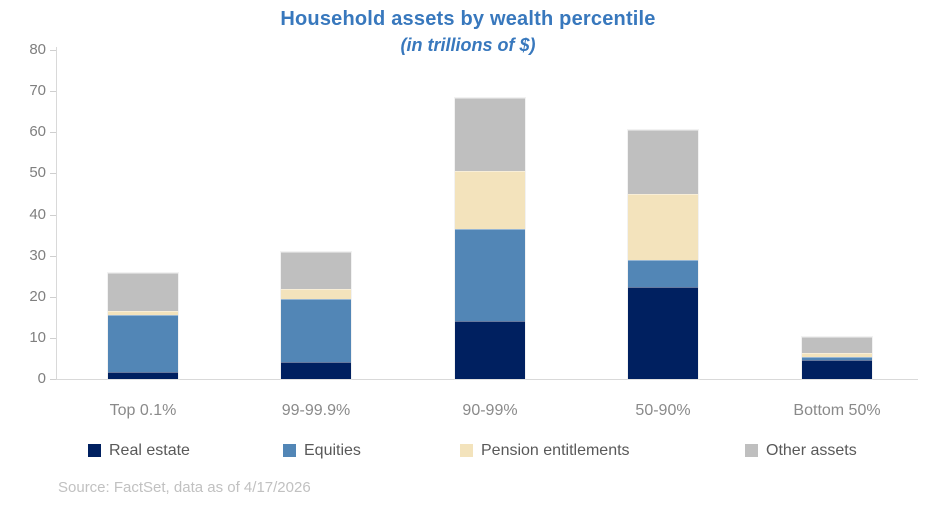  What do you see at coordinates (487, 379) in the screenshot?
I see `x-axis-line` at bounding box center [487, 379].